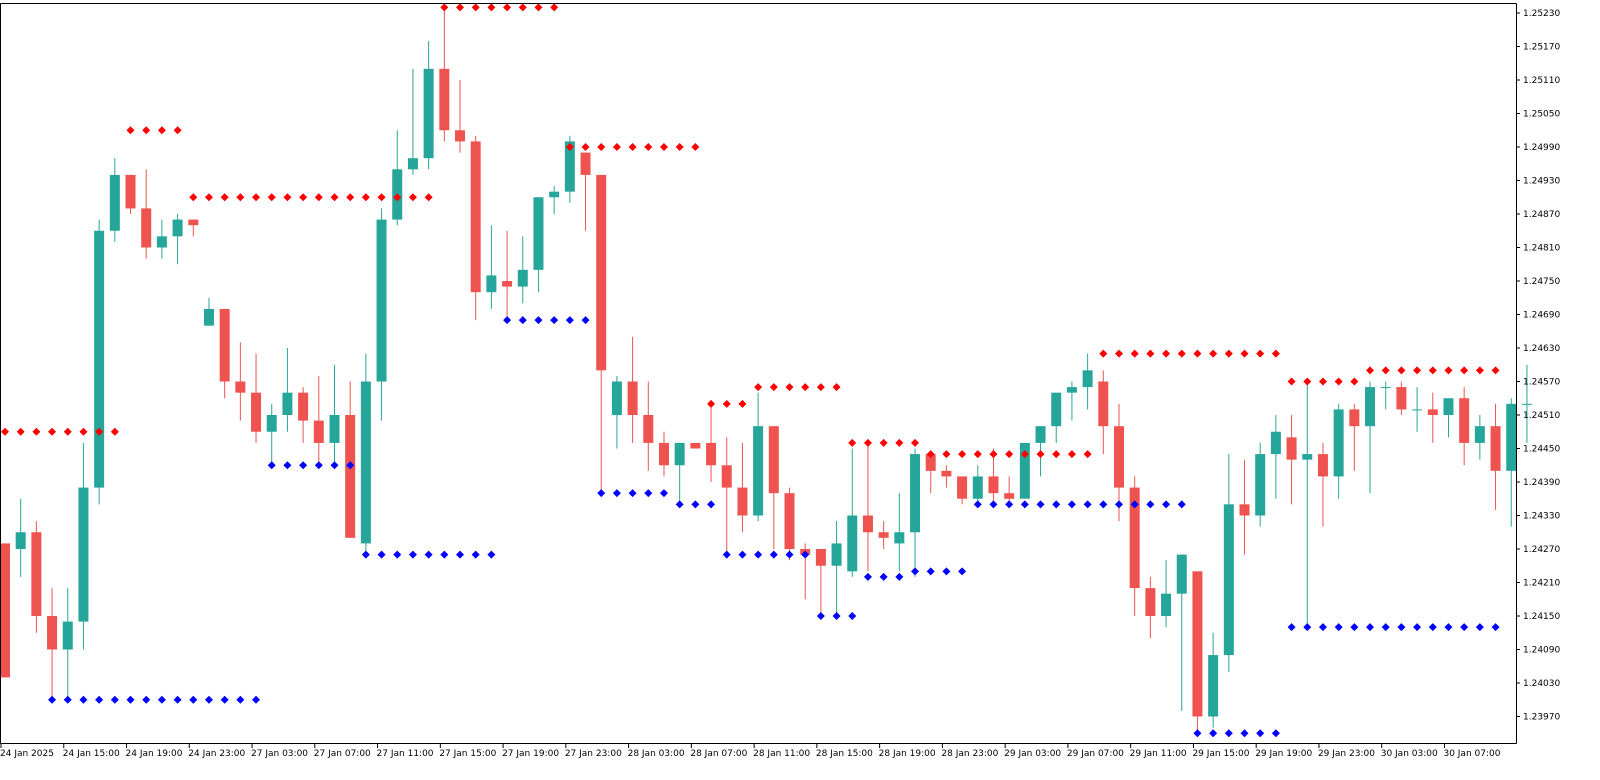 This screenshot has width=1600, height=780. I want to click on price-tick-label: 1.24390, so click(1541, 483).